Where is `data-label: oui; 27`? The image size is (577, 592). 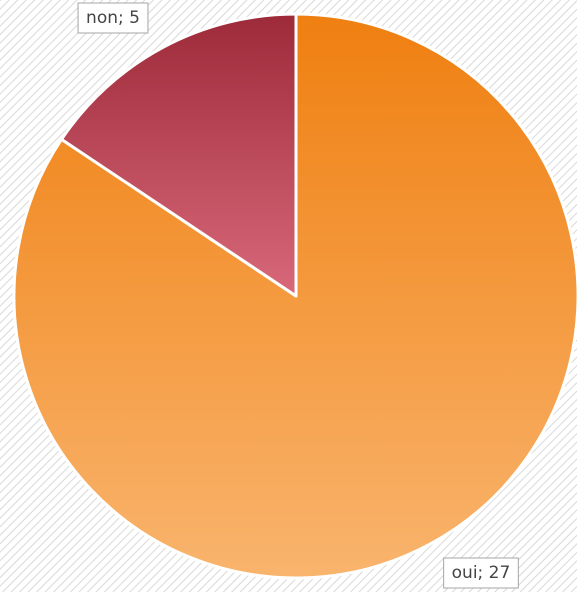
data-label: oui; 27 is located at coordinates (481, 573).